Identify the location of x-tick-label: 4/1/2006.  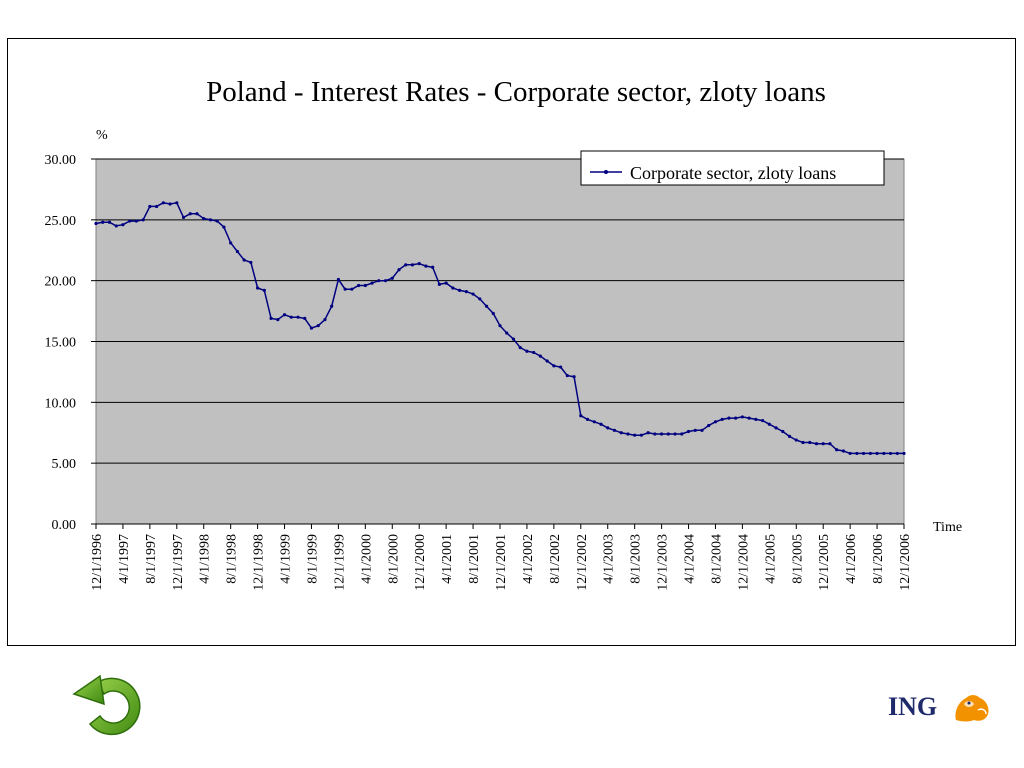
(851, 559).